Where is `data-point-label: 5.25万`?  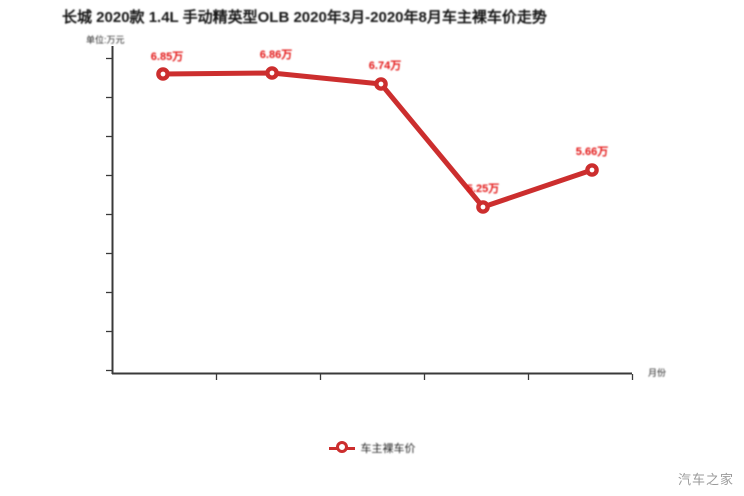 data-point-label: 5.25万 is located at coordinates (483, 189).